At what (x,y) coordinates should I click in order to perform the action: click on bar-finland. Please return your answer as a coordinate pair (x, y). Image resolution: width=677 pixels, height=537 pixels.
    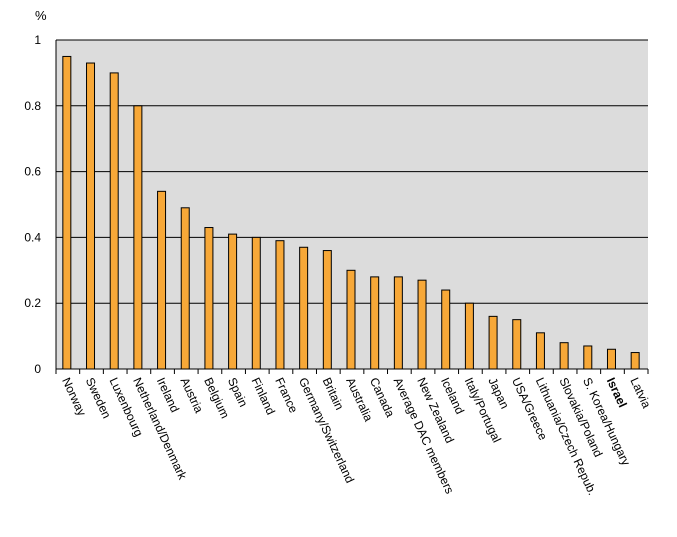
    Looking at the image, I should click on (256, 303).